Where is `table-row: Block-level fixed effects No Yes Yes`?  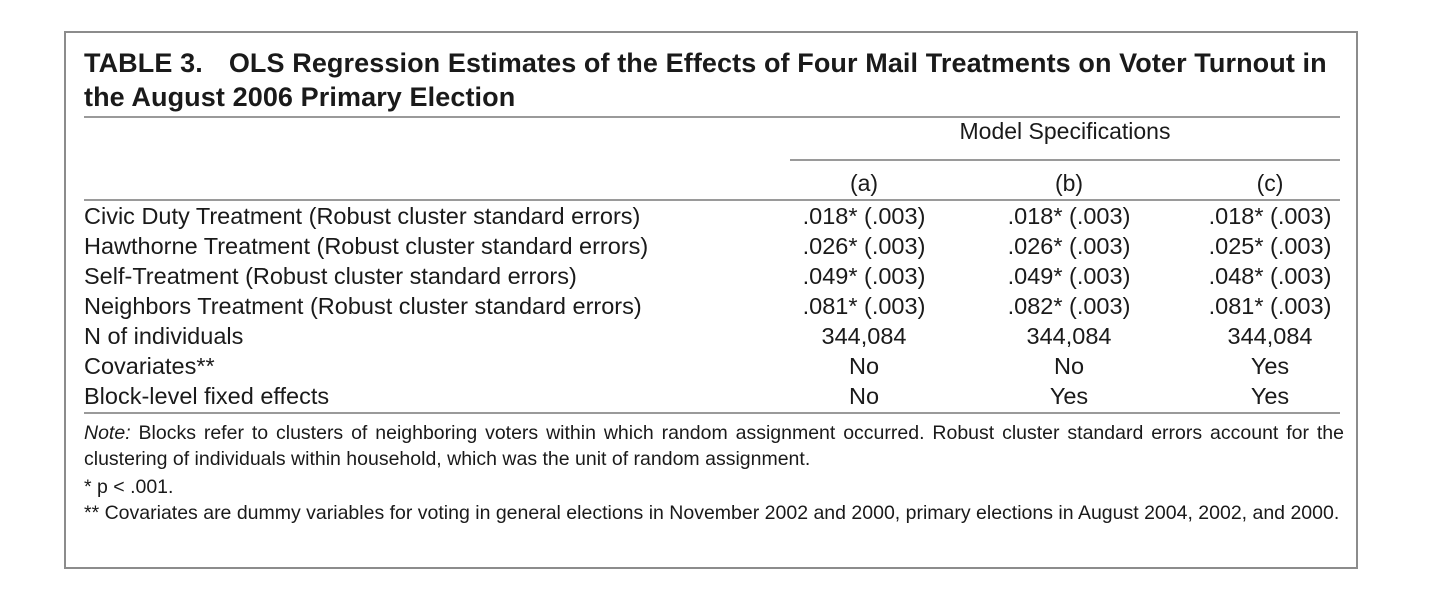
table-row: Block-level fixed effects No Yes Yes is located at coordinates (715, 396).